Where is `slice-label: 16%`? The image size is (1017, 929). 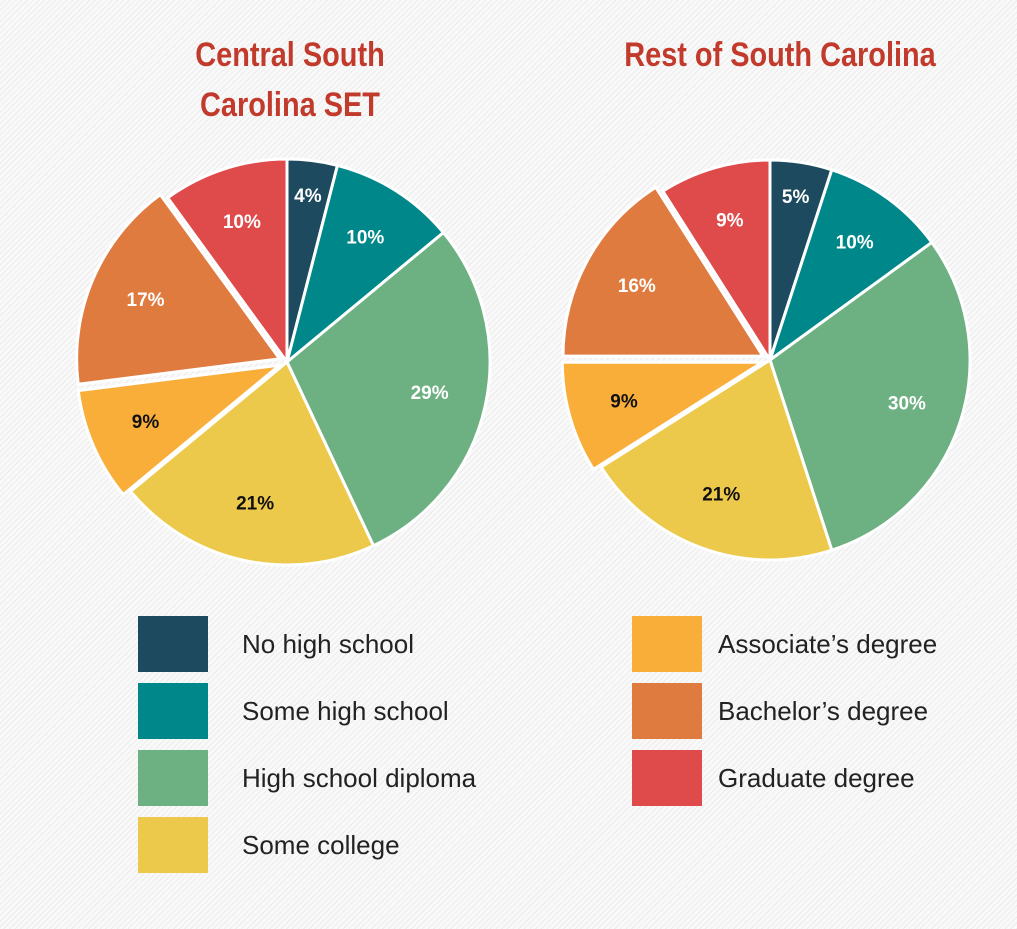 slice-label: 16% is located at coordinates (637, 286).